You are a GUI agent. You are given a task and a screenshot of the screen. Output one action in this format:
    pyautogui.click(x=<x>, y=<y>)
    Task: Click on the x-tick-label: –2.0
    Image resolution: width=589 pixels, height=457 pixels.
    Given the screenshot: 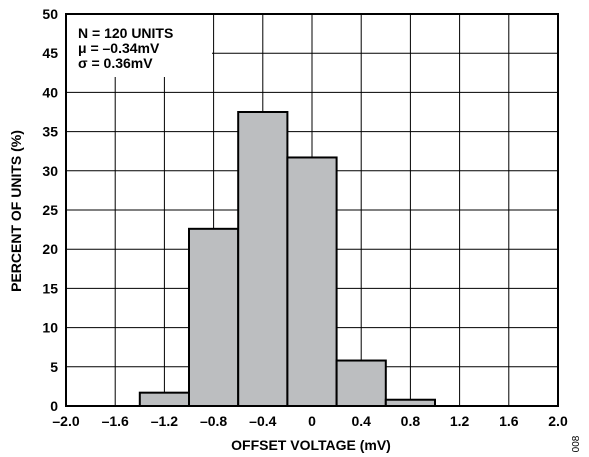 What is the action you would take?
    pyautogui.click(x=65, y=421)
    